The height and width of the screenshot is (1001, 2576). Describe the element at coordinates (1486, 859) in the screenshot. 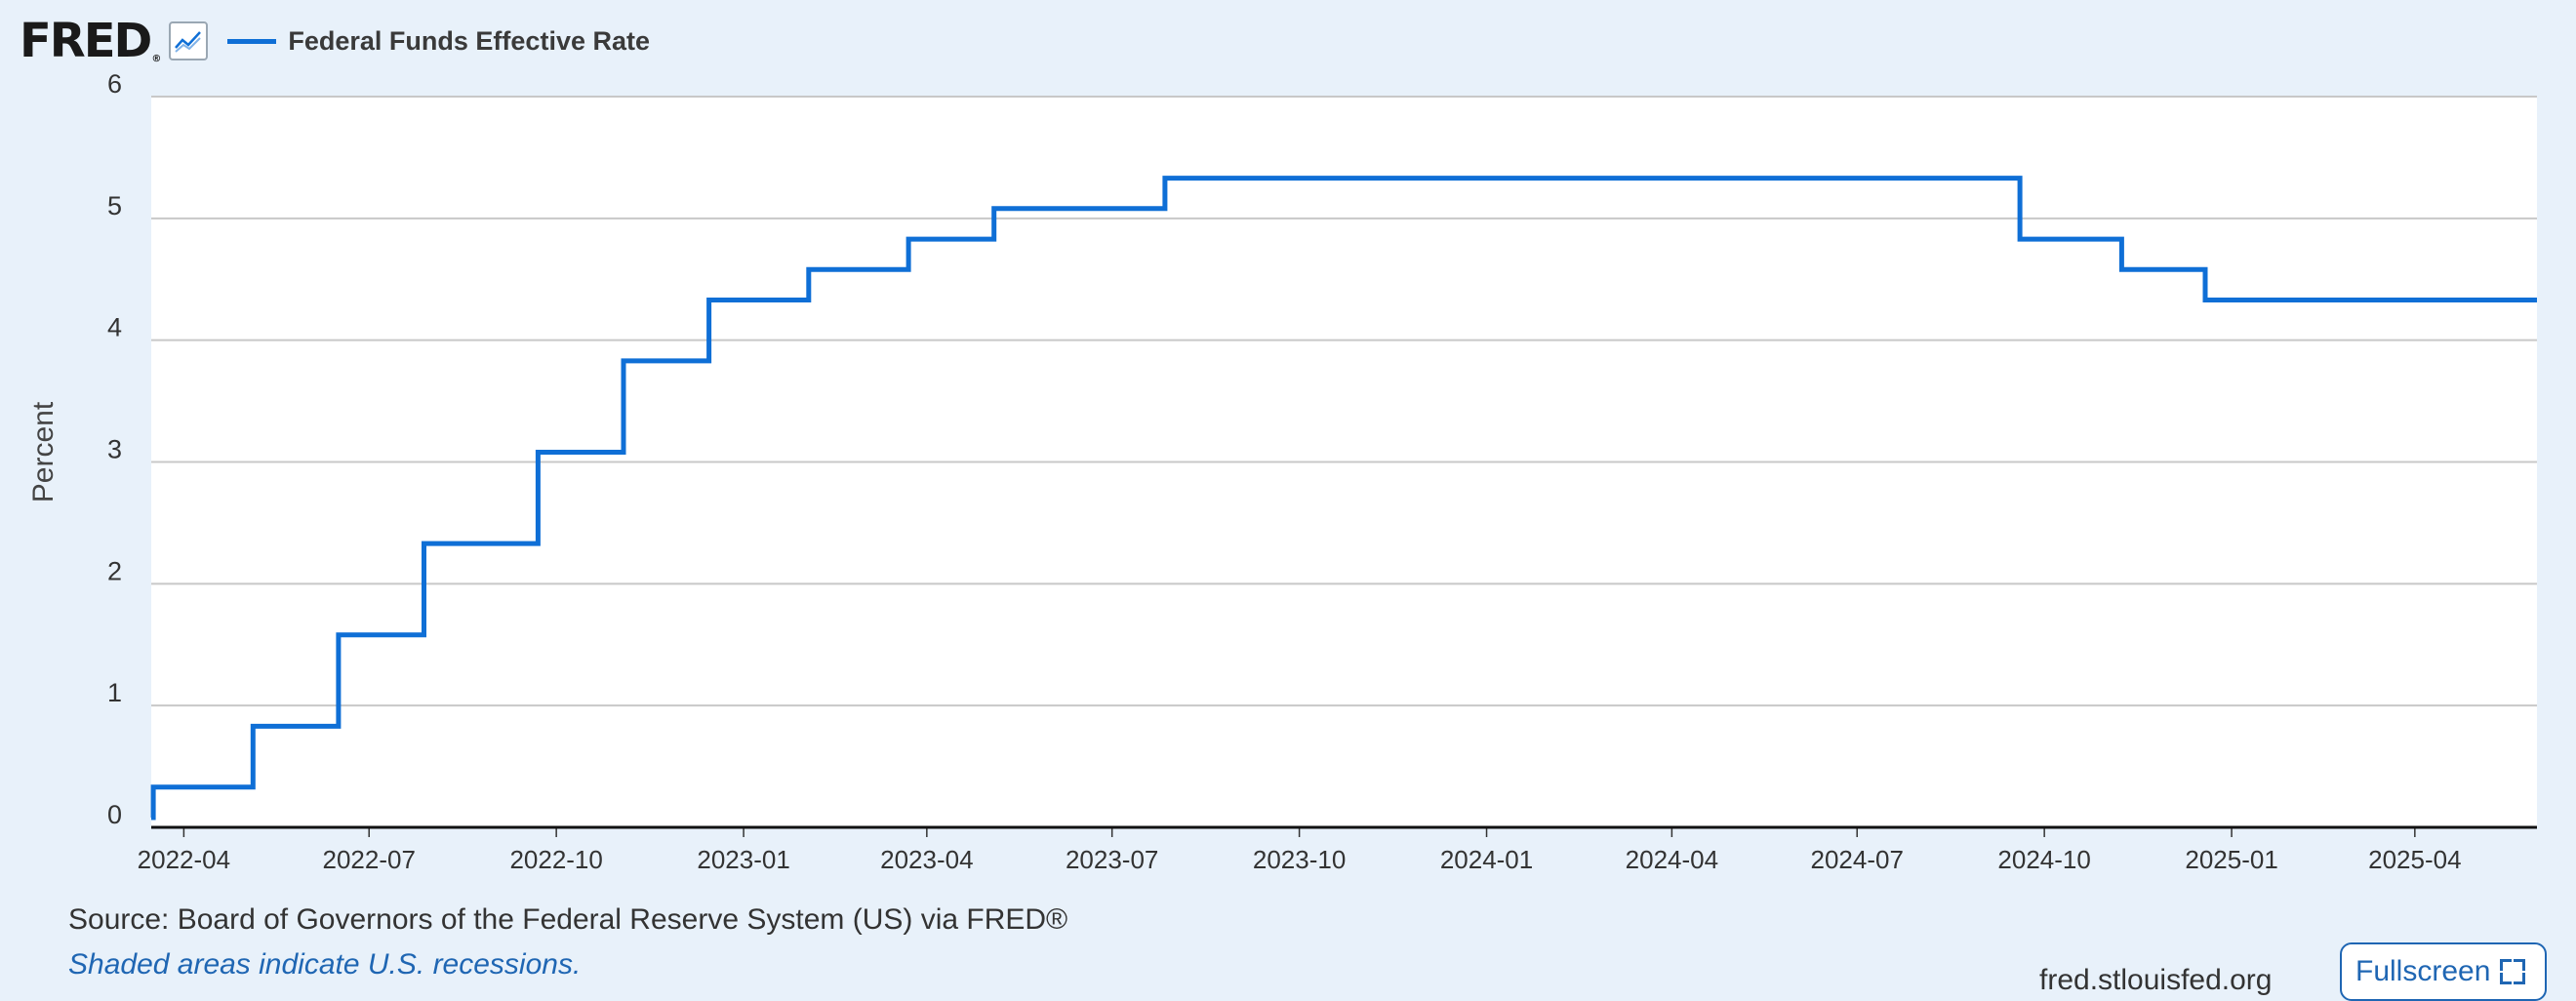

I see `x-tick-label: 2024-01` at that location.